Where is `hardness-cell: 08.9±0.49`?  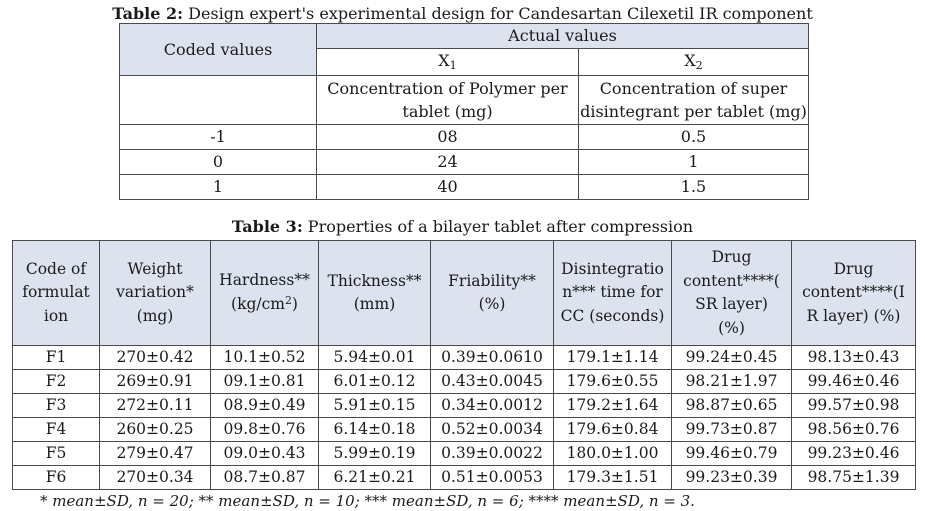
hardness-cell: 08.9±0.49 is located at coordinates (264, 405).